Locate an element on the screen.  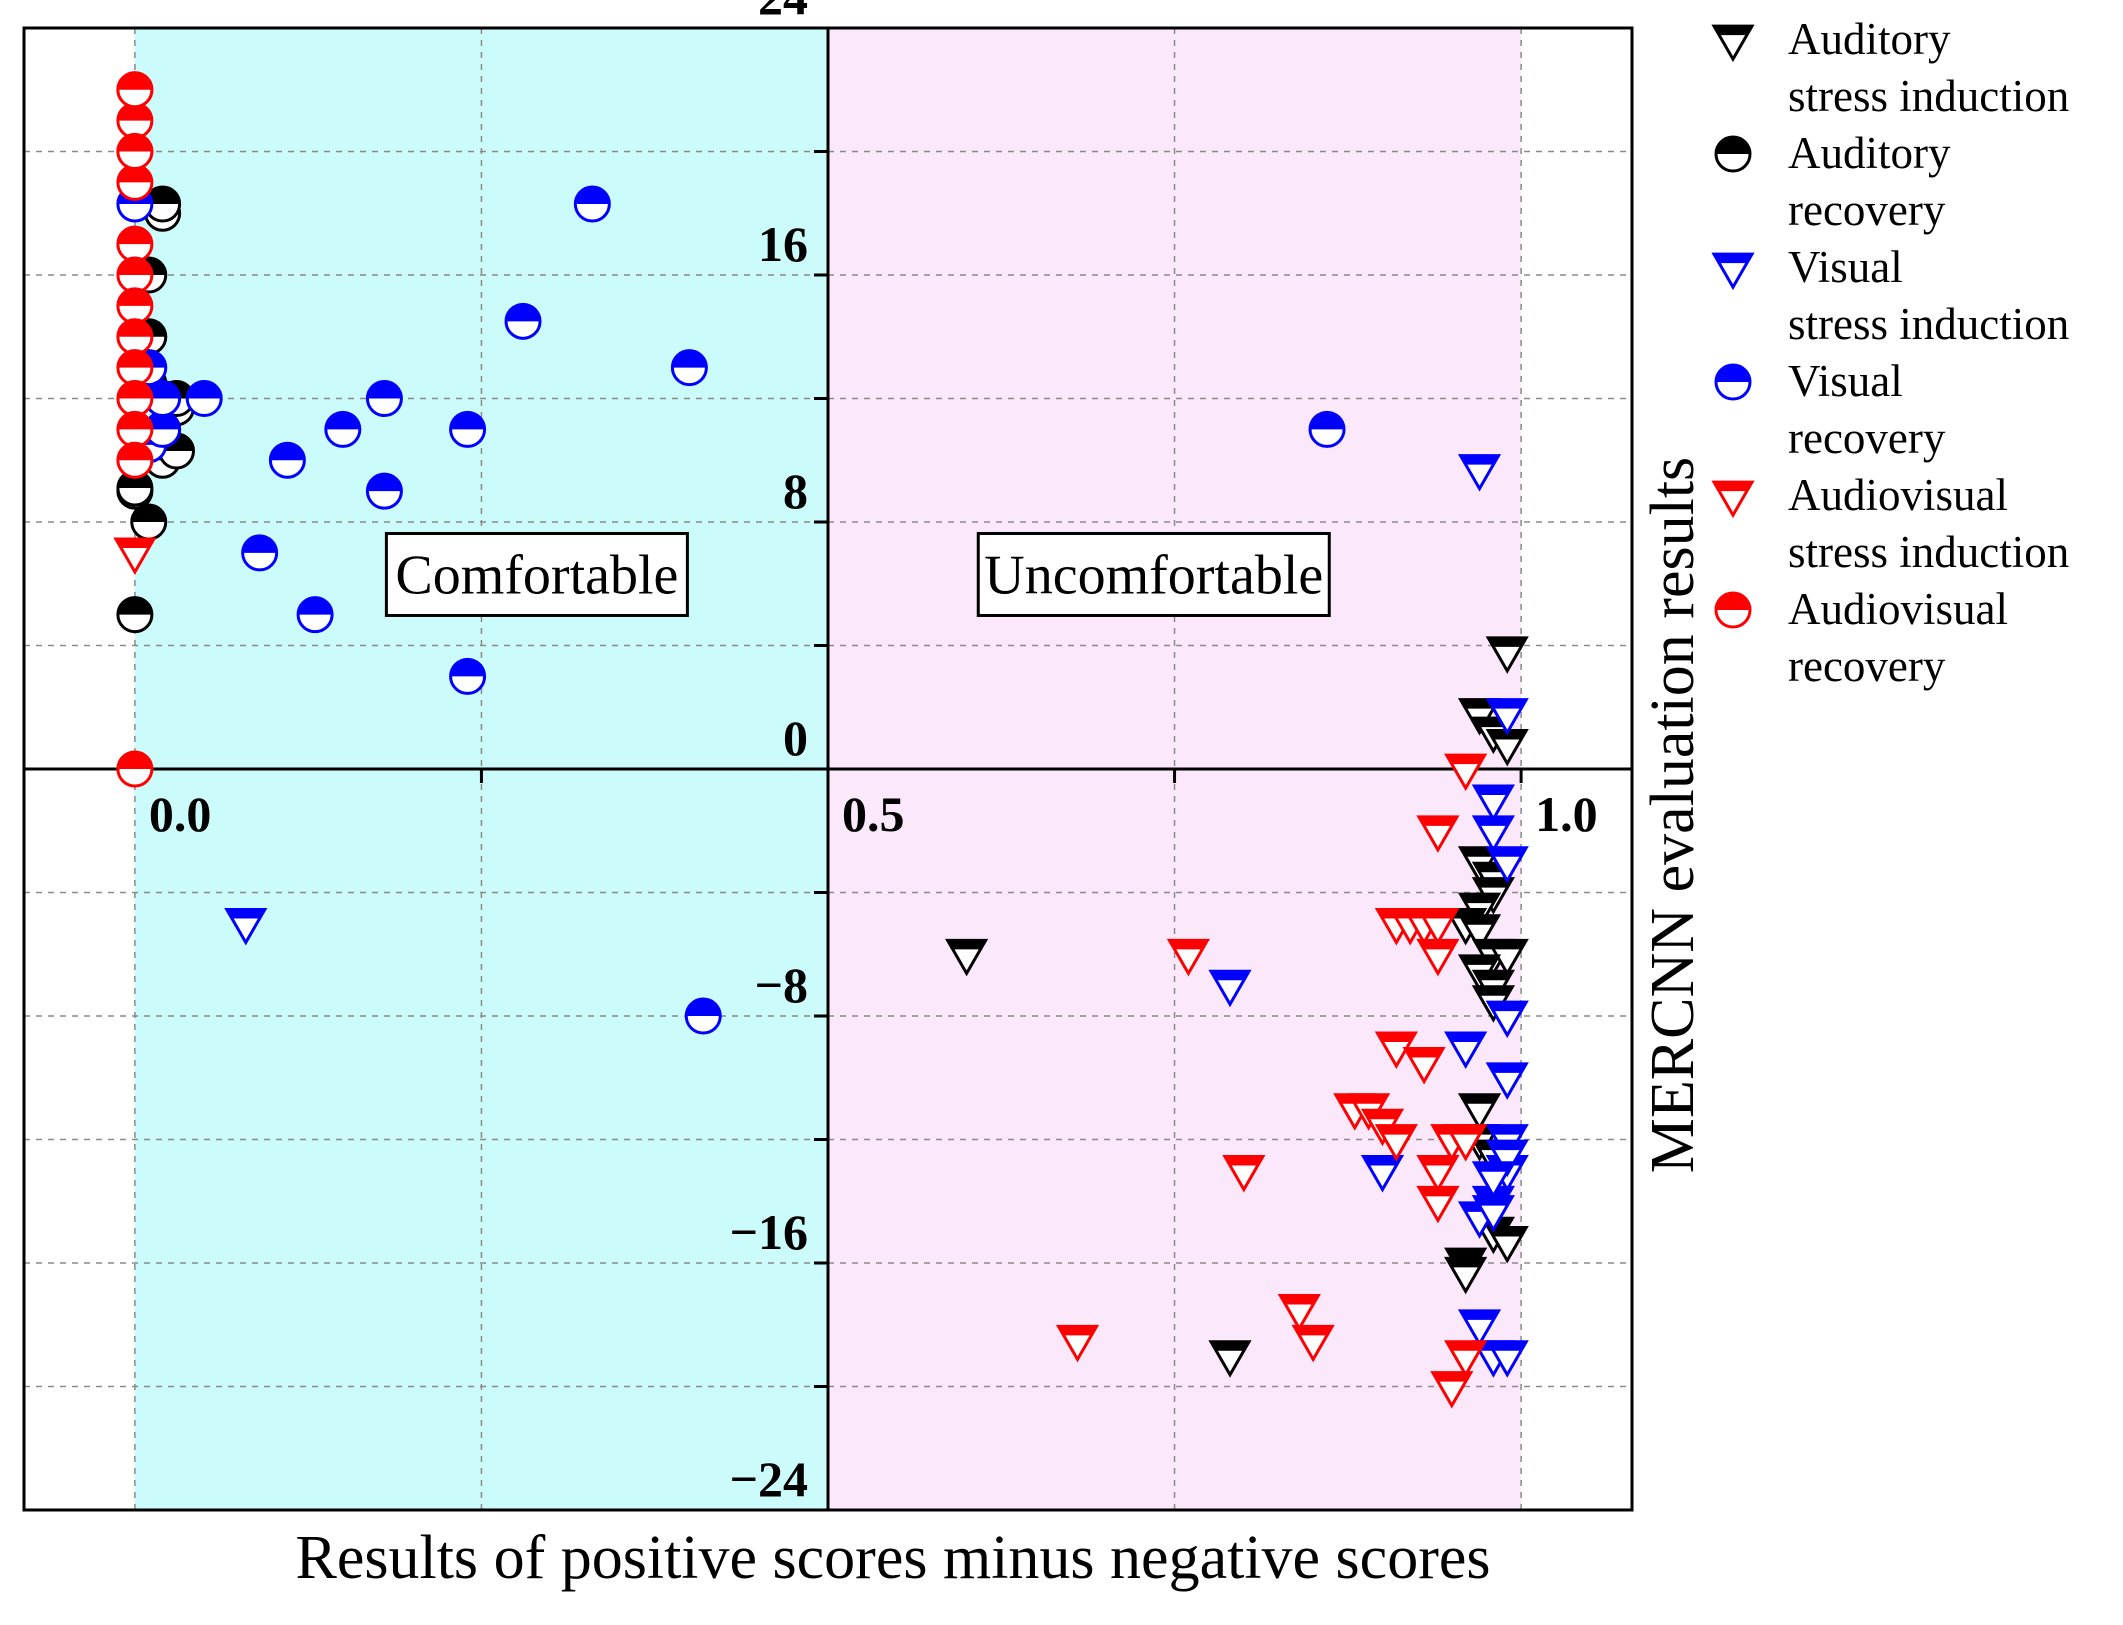
legend-line: stress induction is located at coordinates (1928, 96).